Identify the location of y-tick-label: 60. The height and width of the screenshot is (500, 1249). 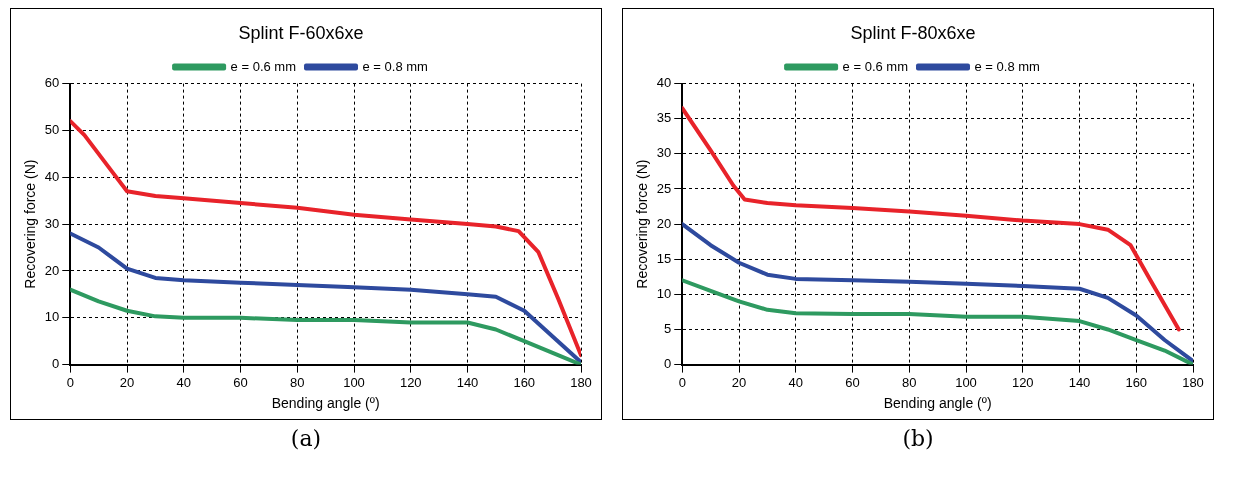
(52, 83).